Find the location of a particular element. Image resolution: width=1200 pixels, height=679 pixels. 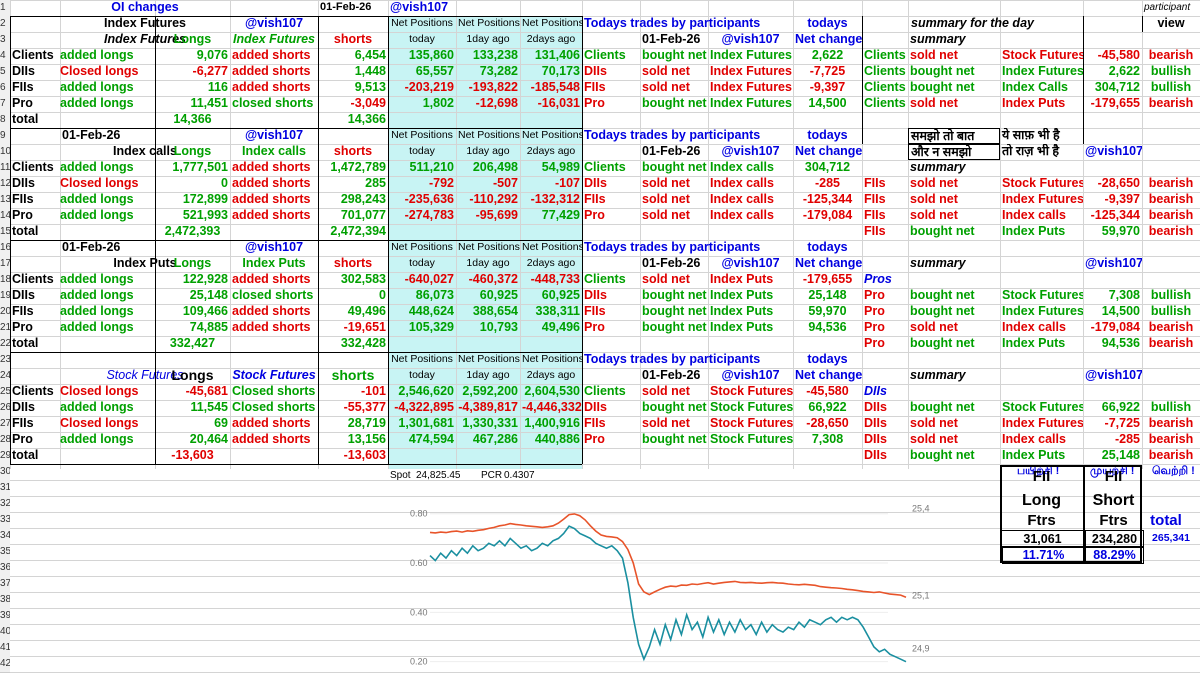

longs-value: 69 is located at coordinates (221, 423).